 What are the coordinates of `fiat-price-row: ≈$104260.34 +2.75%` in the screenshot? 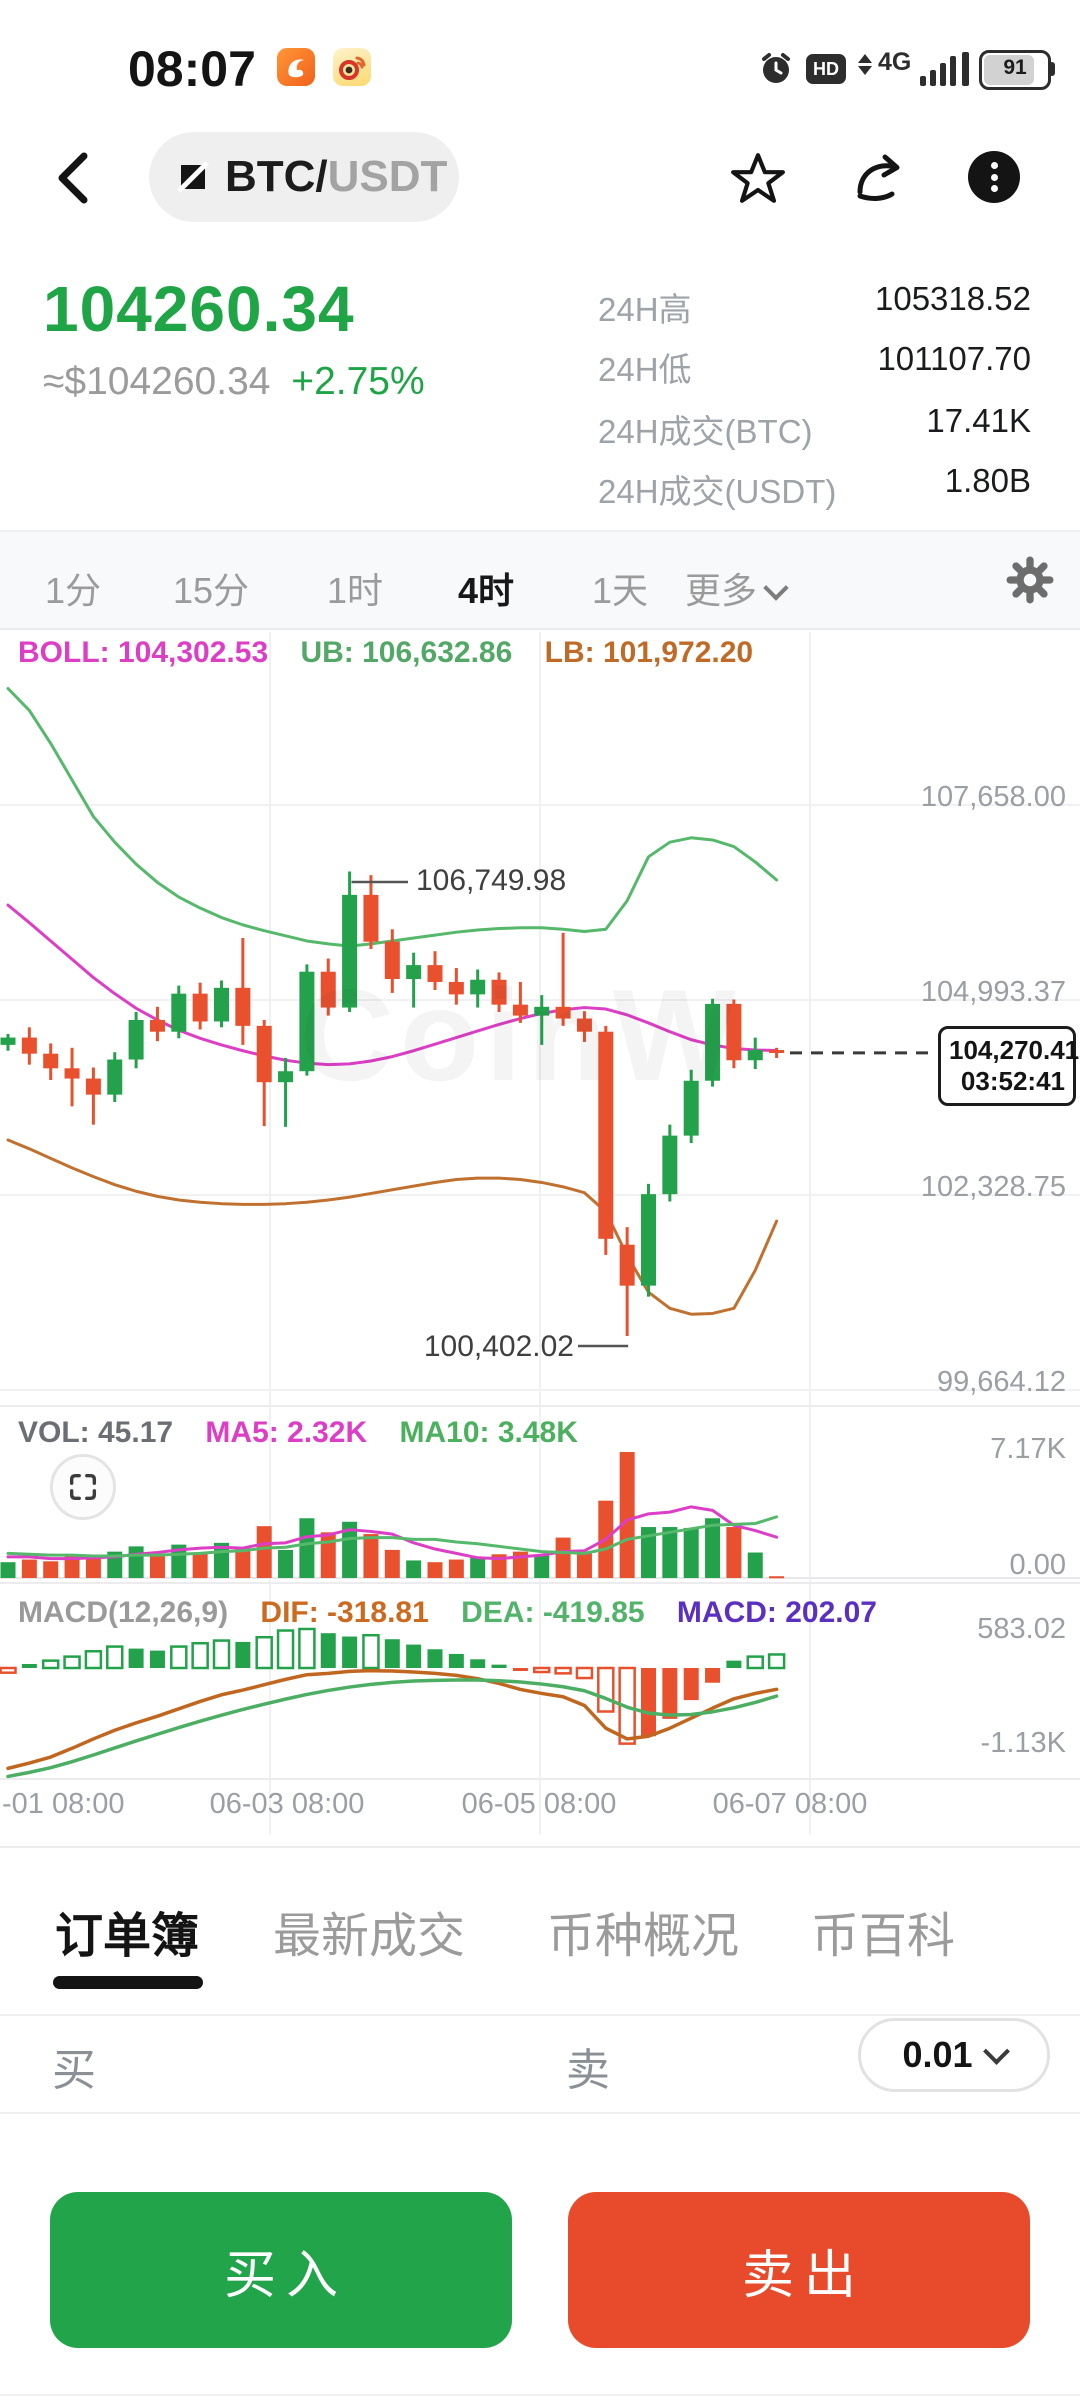 It's located at (234, 382).